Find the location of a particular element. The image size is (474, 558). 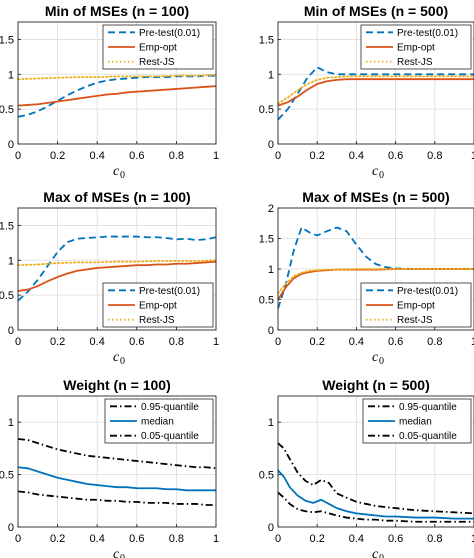

chart-title: Max of MSEs (n = 100) is located at coordinates (116, 197).